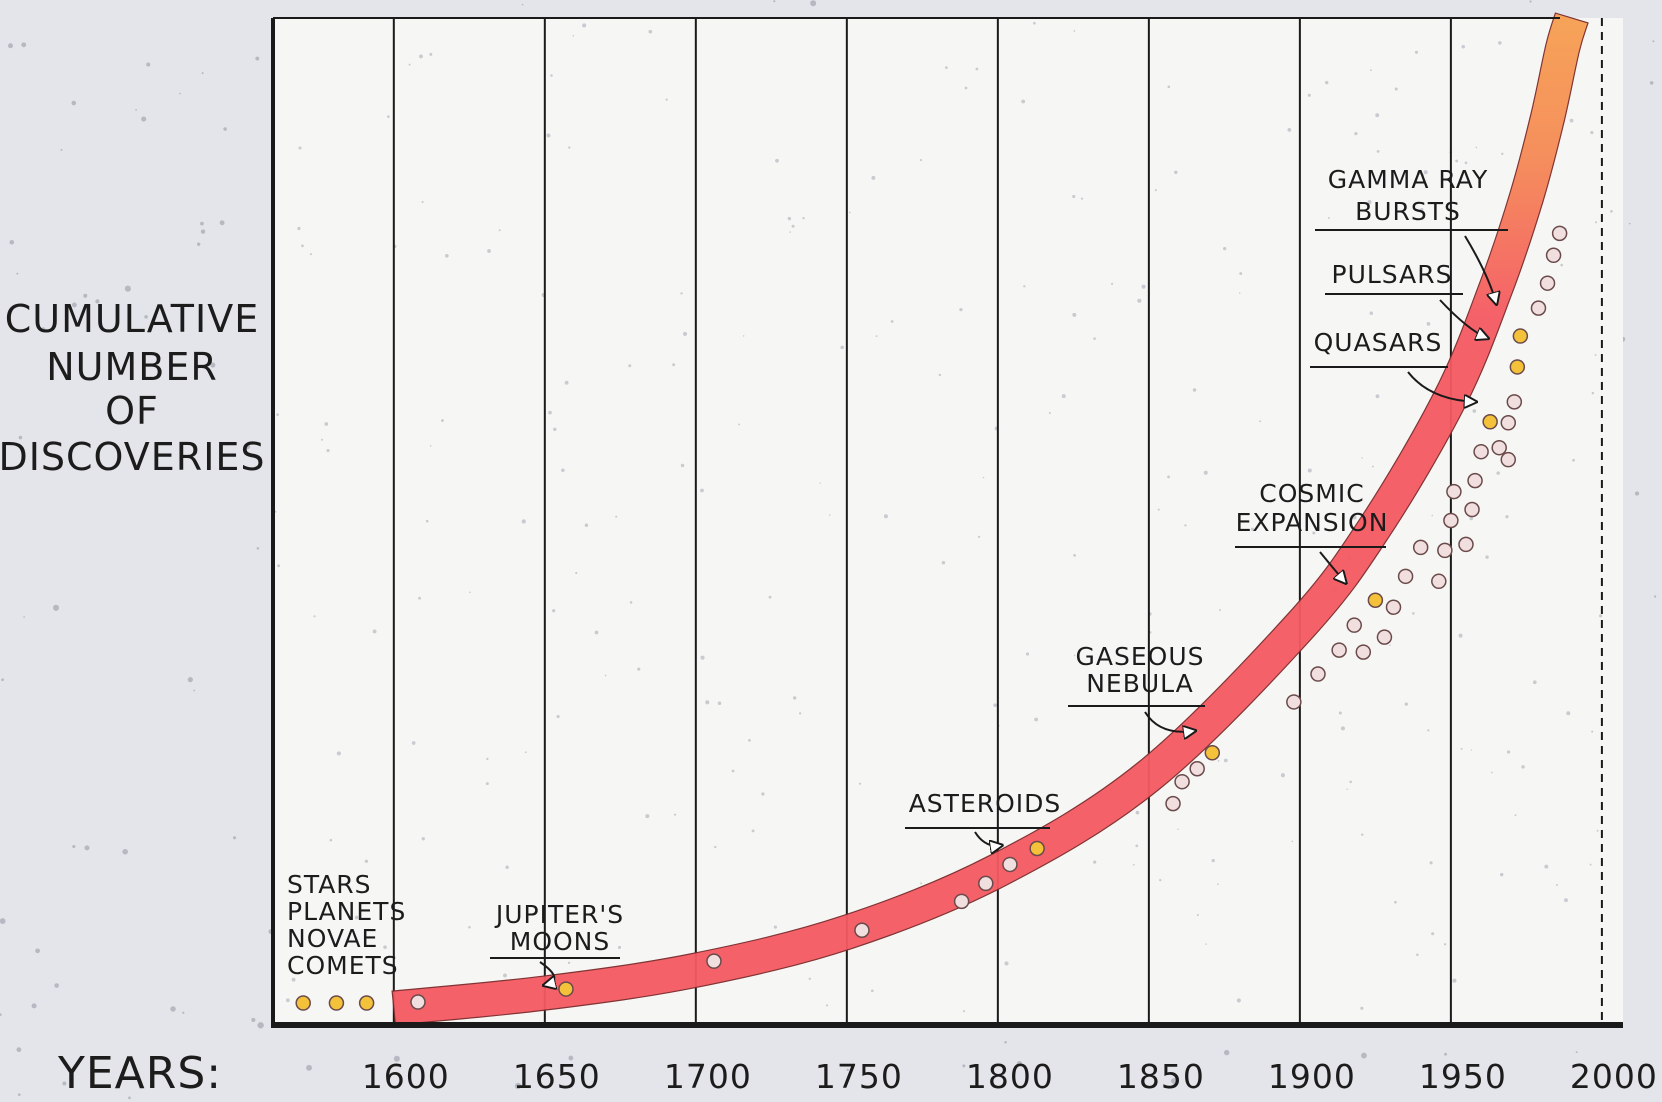 The height and width of the screenshot is (1102, 1662). I want to click on annotation-asteroids: ASTEROIDS, so click(983, 817).